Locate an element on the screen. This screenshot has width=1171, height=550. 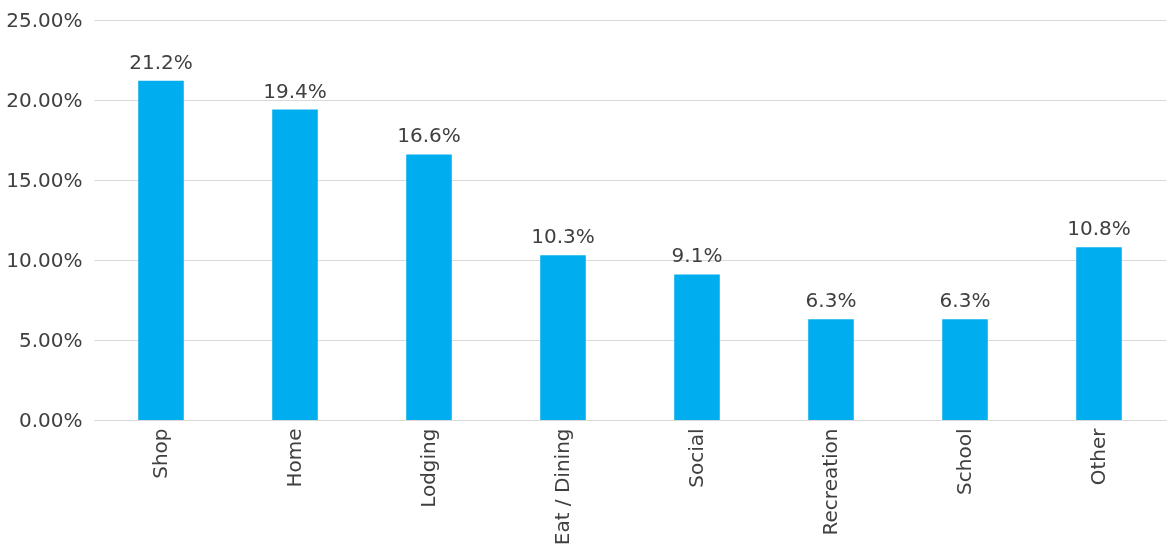
x-tick-label: Social is located at coordinates (696, 458).